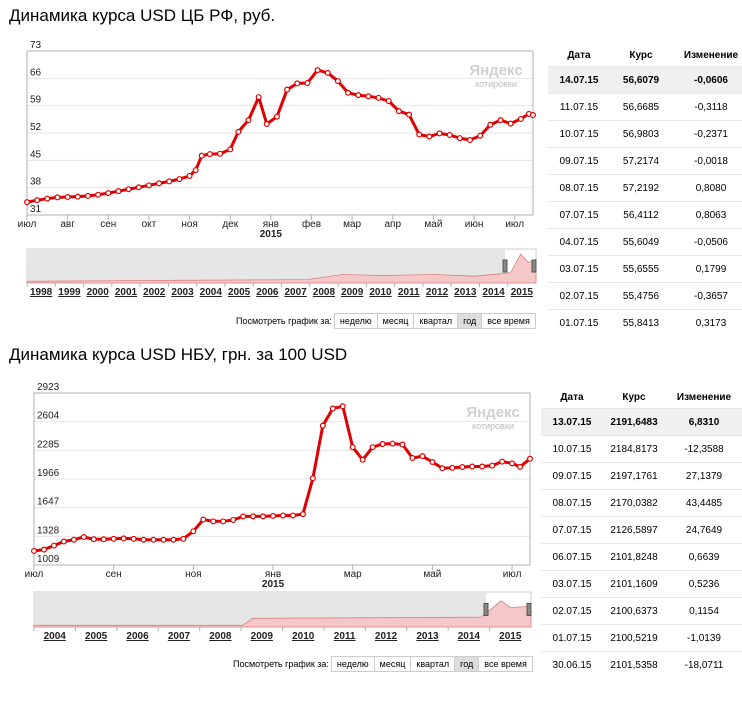 The width and height of the screenshot is (742, 708). Describe the element at coordinates (579, 323) in the screenshot. I see `row-date: 01.07.15` at that location.